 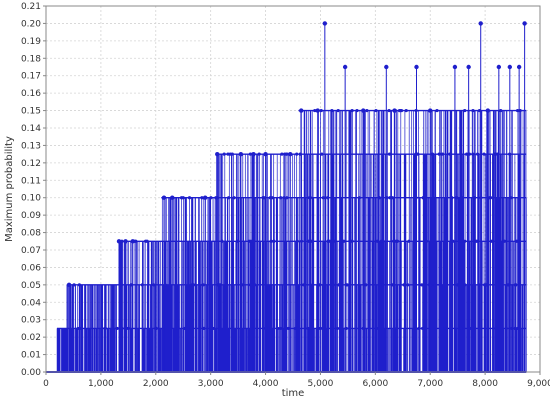 What do you see at coordinates (31, 112) in the screenshot?
I see `y-tick-label: 0.15` at bounding box center [31, 112].